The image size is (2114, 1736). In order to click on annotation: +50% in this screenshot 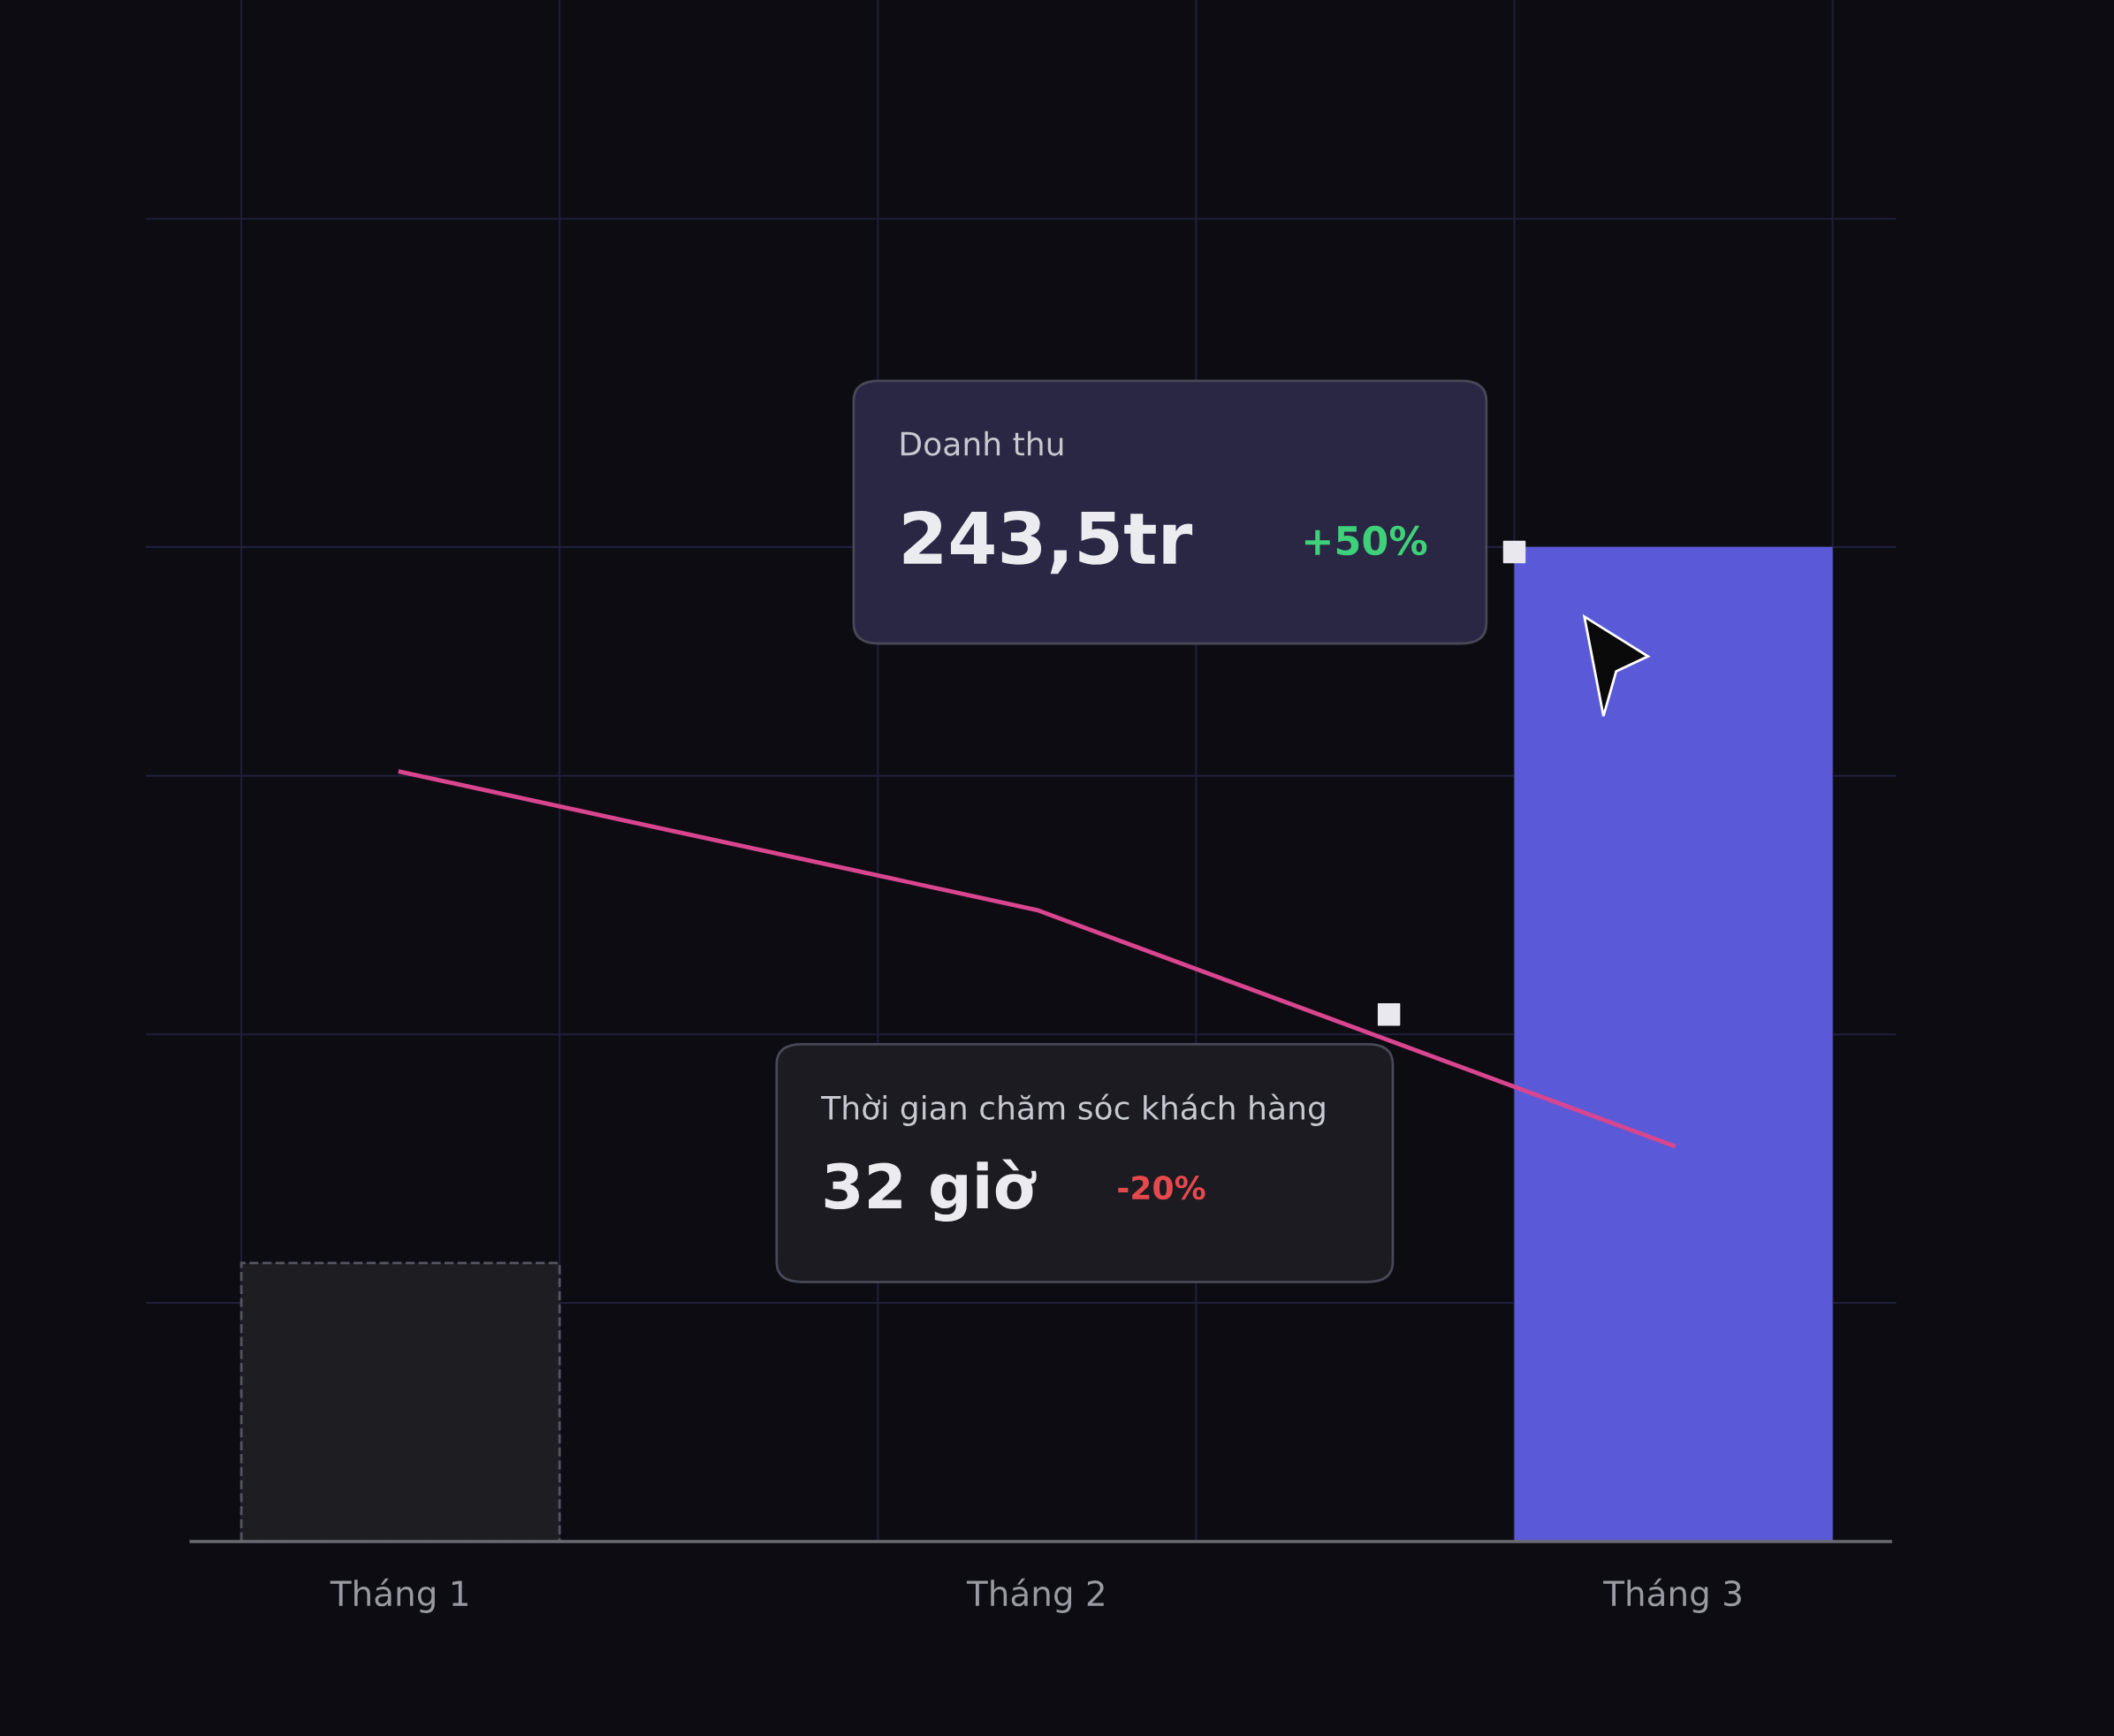, I will do `click(1365, 540)`.